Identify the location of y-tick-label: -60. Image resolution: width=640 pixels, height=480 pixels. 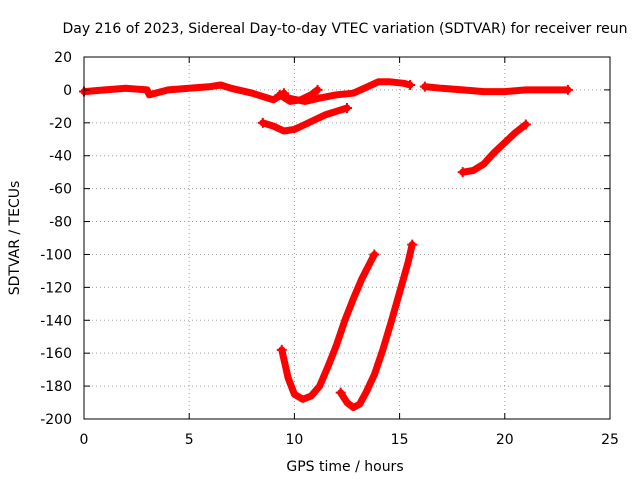
(60, 190).